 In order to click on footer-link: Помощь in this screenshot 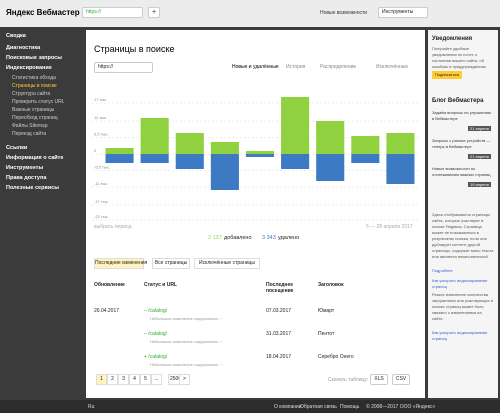, I will do `click(350, 407)`.